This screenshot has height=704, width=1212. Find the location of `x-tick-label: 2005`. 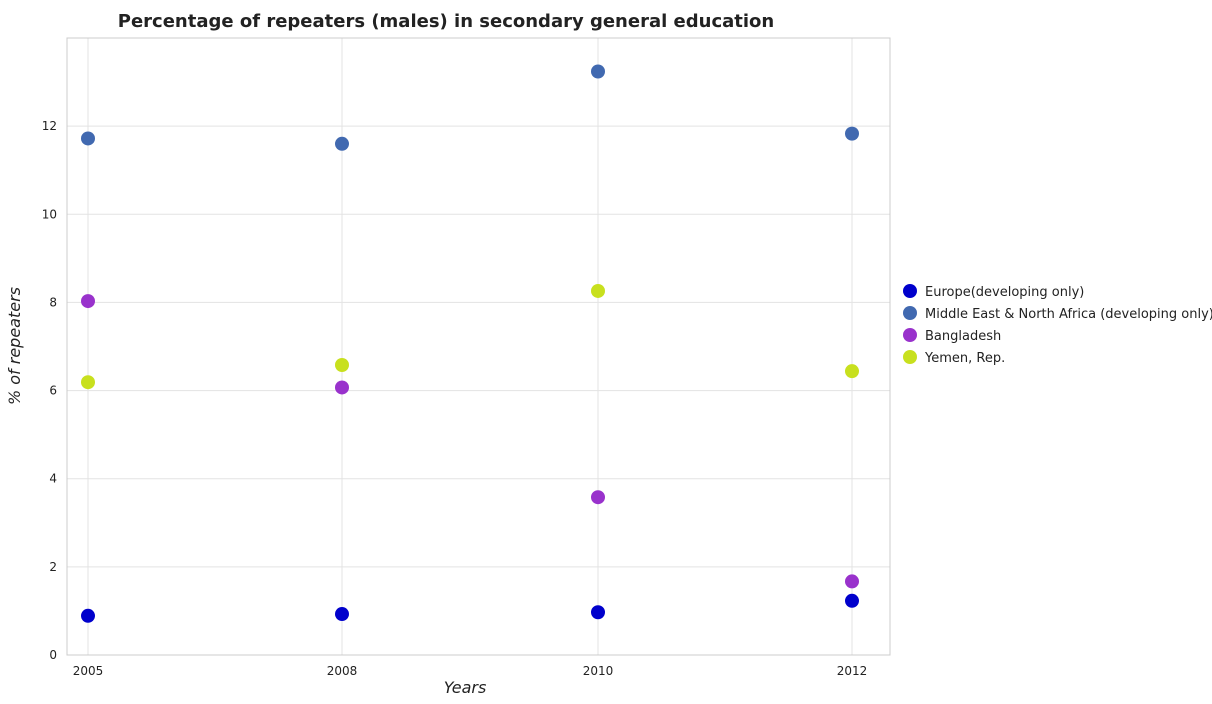

x-tick-label: 2005 is located at coordinates (88, 671).